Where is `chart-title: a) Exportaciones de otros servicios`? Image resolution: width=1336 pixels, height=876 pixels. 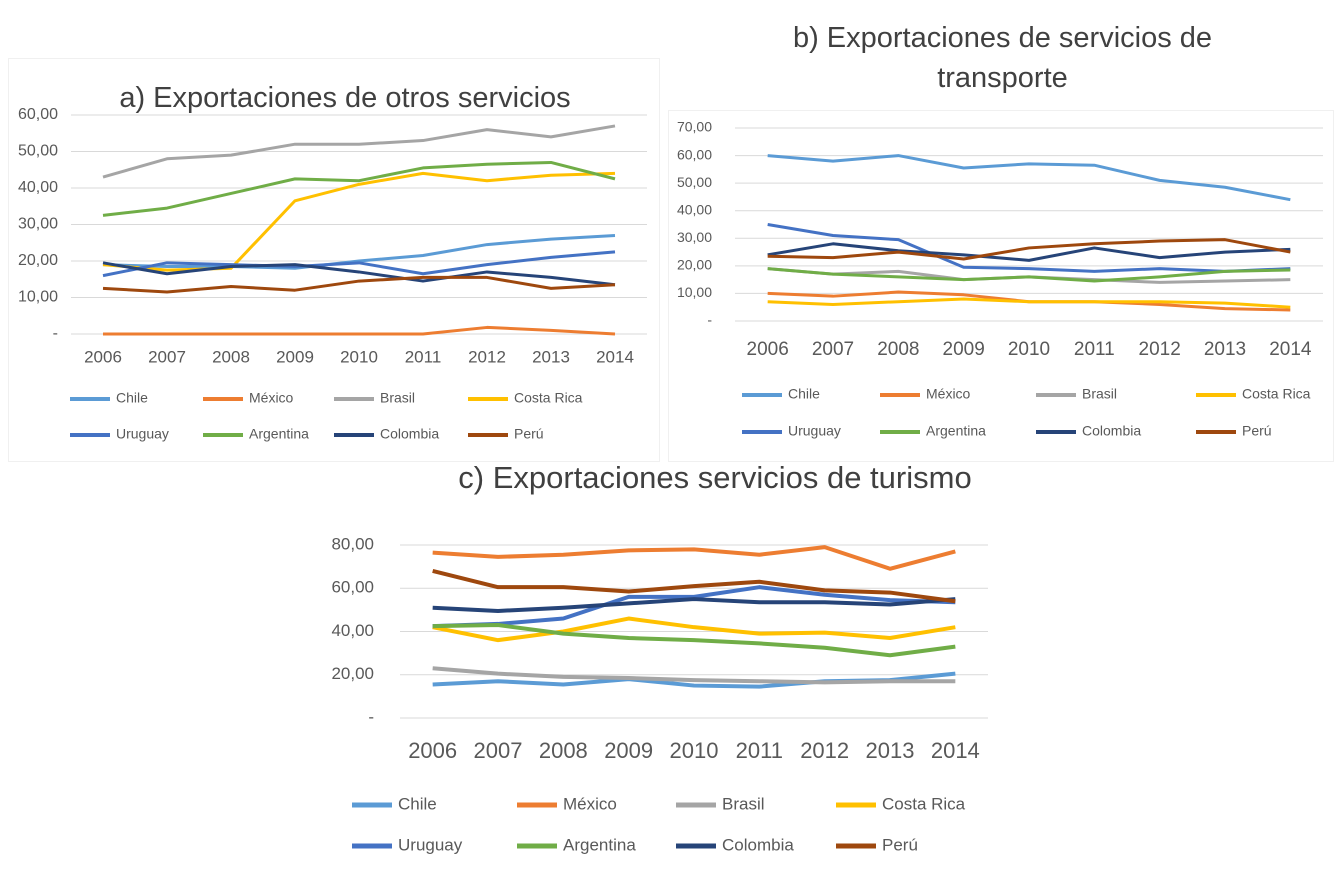
chart-title: a) Exportaciones de otros servicios is located at coordinates (345, 98).